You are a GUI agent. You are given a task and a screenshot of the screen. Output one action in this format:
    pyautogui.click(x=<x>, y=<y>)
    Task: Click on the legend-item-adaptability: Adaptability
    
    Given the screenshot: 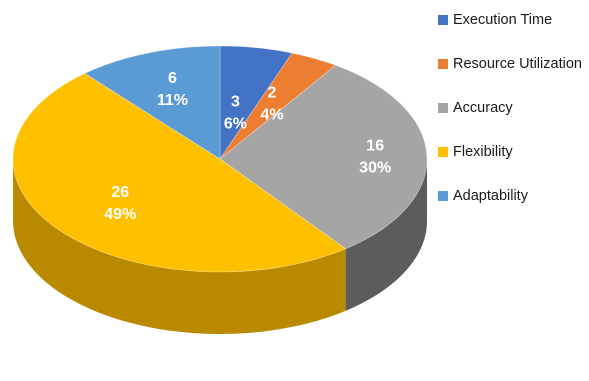 What is the action you would take?
    pyautogui.click(x=513, y=195)
    